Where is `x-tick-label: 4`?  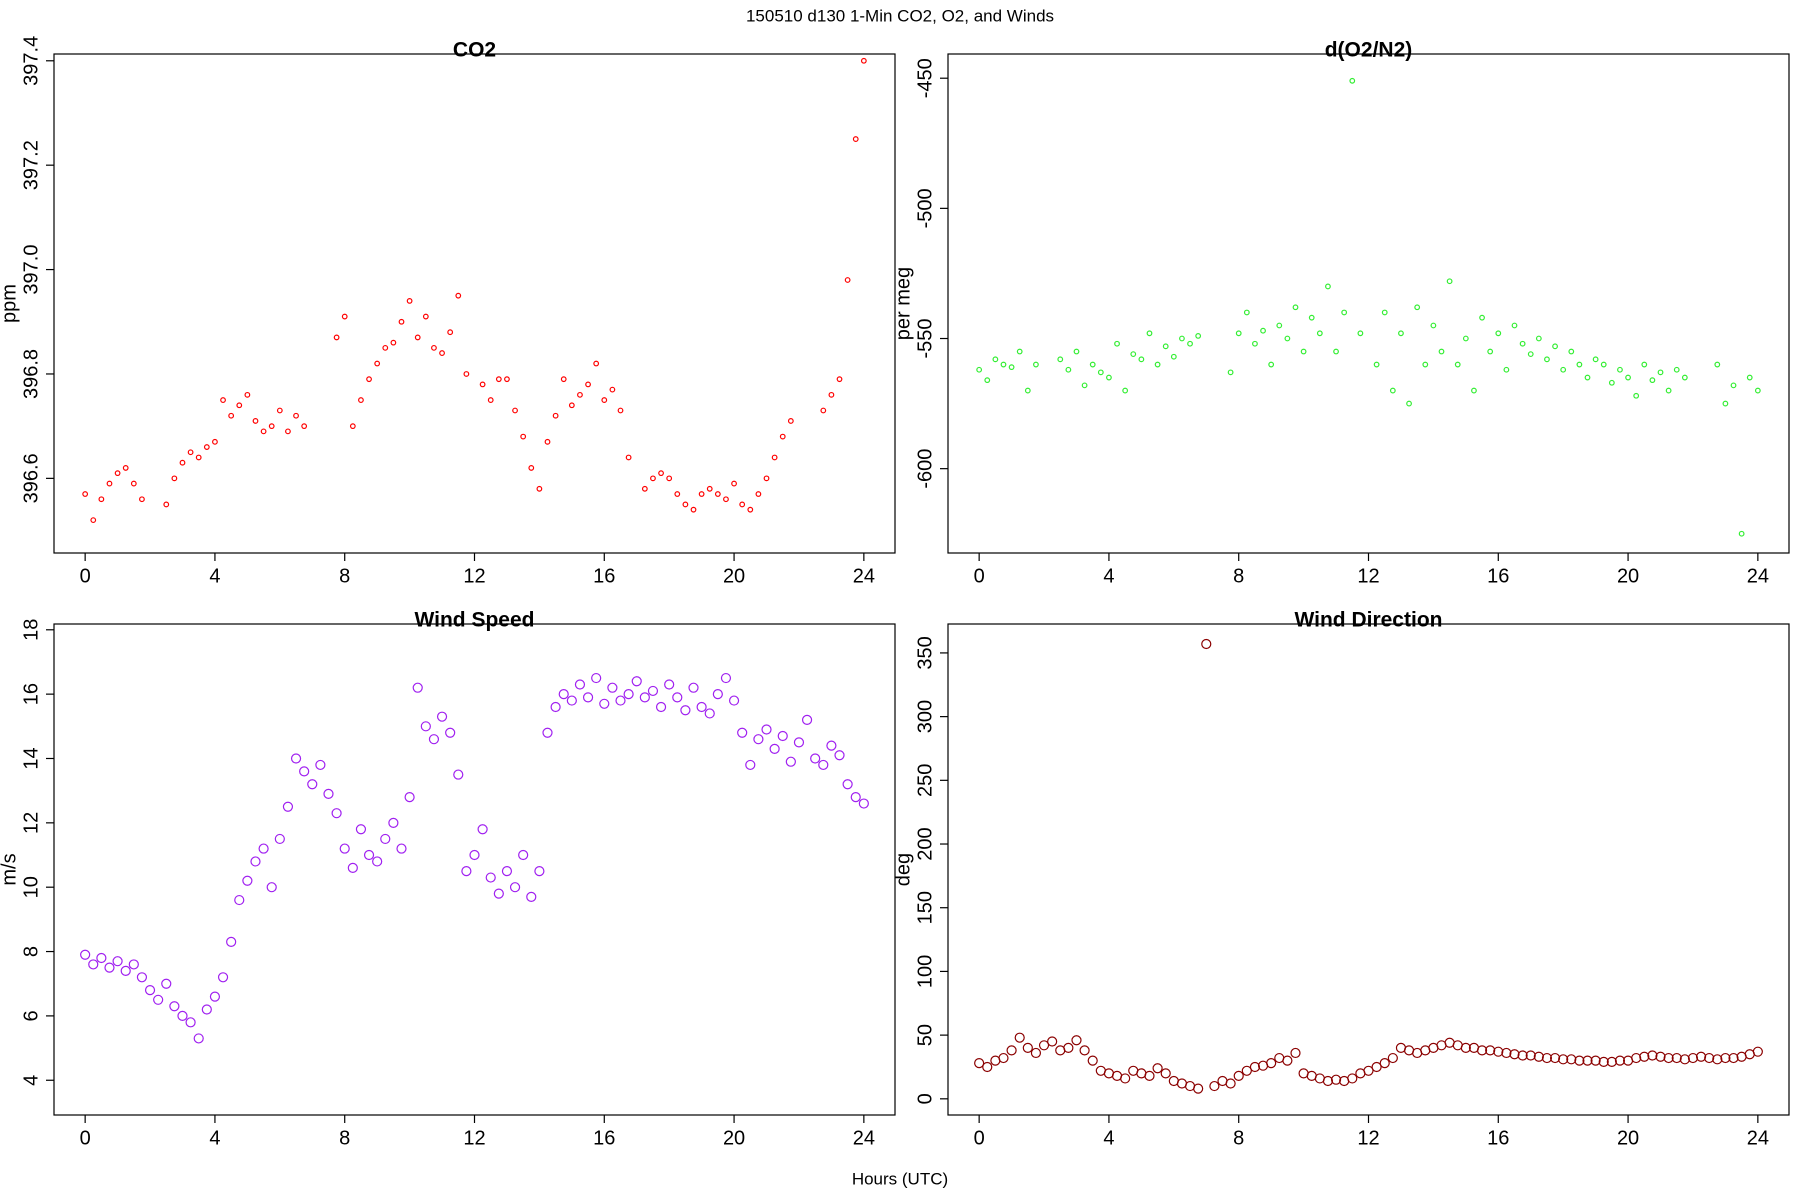
x-tick-label: 4 is located at coordinates (214, 576).